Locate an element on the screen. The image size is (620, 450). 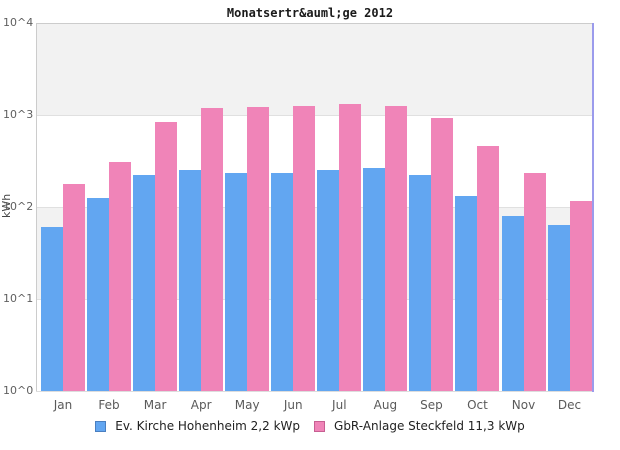
bar-sep-series2 is located at coordinates (442, 254).